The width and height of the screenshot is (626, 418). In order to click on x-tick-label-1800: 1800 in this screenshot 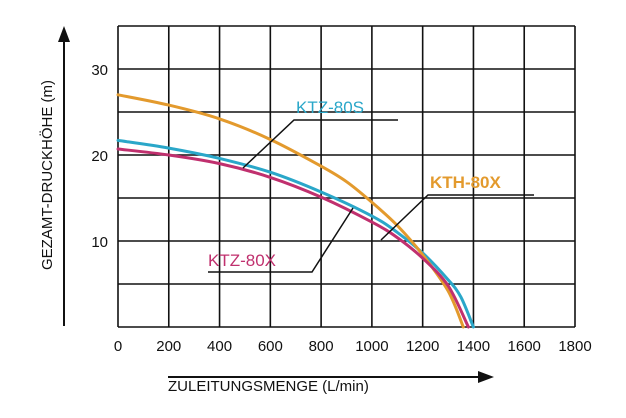, I will do `click(574, 346)`.